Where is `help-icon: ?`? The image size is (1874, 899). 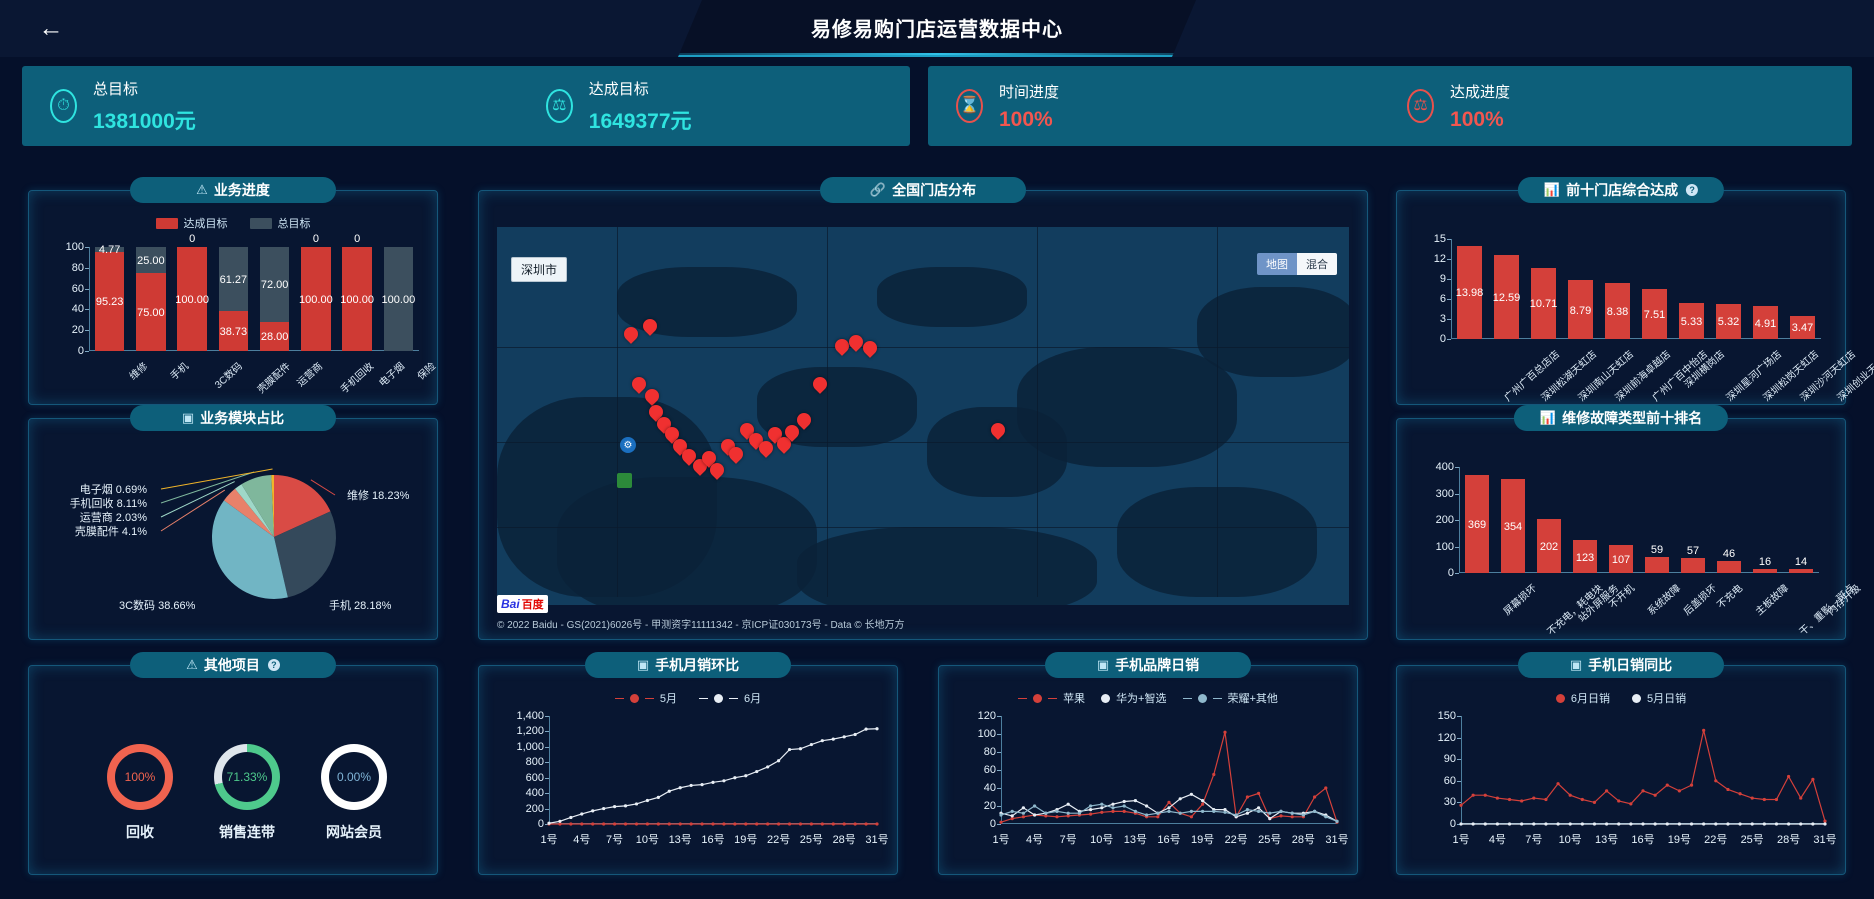 help-icon: ? is located at coordinates (1692, 190).